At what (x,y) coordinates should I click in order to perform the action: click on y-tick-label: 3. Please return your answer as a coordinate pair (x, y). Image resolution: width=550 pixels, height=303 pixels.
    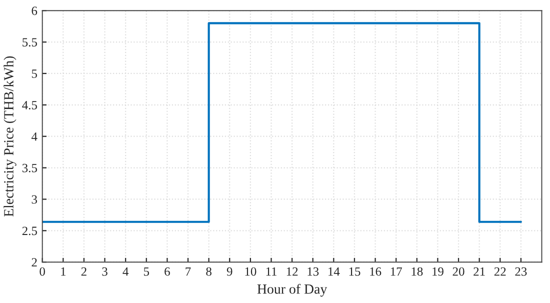
    Looking at the image, I should click on (34, 199).